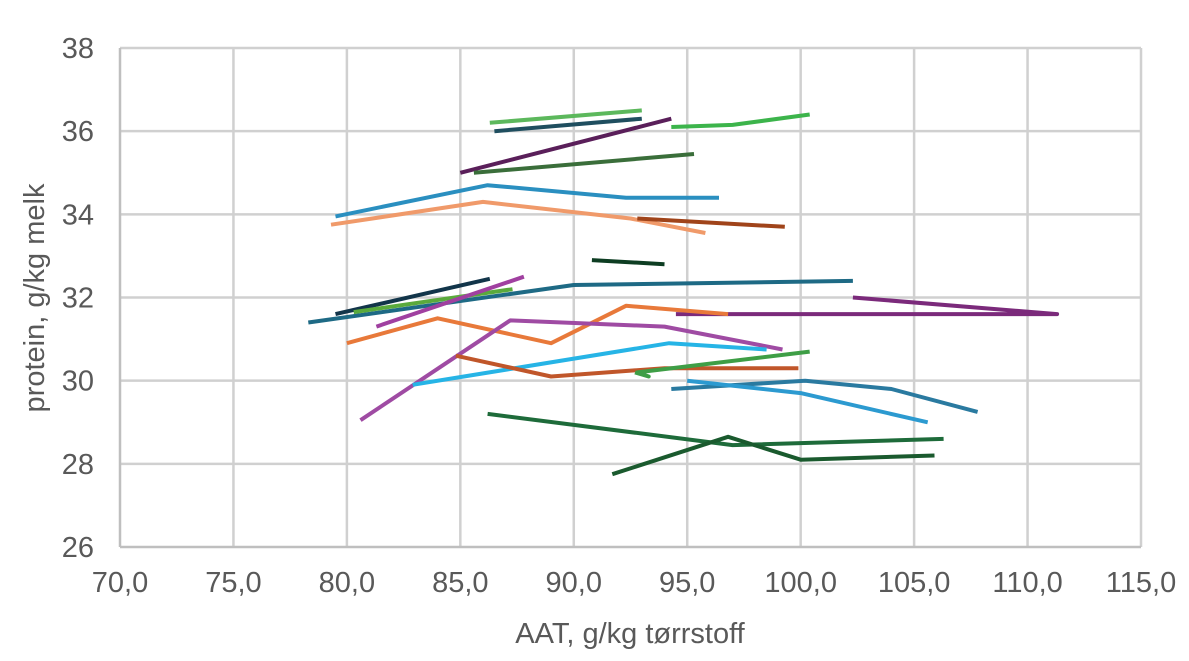  Describe the element at coordinates (78, 132) in the screenshot. I see `y-tick-label: 36` at that location.